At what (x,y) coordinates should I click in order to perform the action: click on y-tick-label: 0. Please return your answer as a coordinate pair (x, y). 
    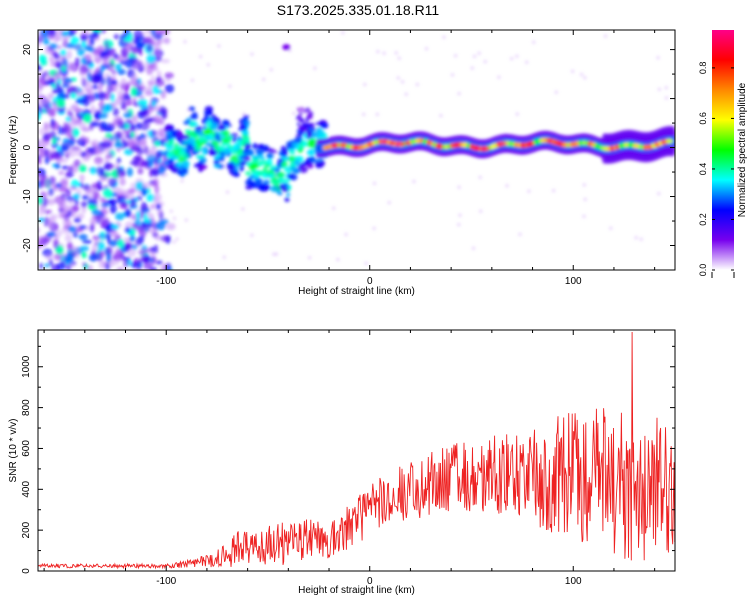
    Looking at the image, I should click on (26, 571).